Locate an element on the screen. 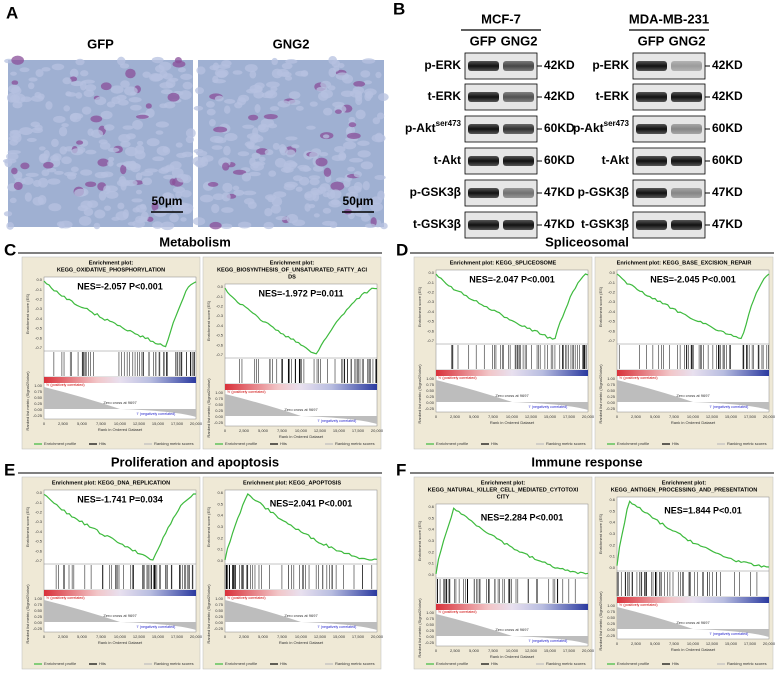  lane-label: GFP is located at coordinates (483, 40).